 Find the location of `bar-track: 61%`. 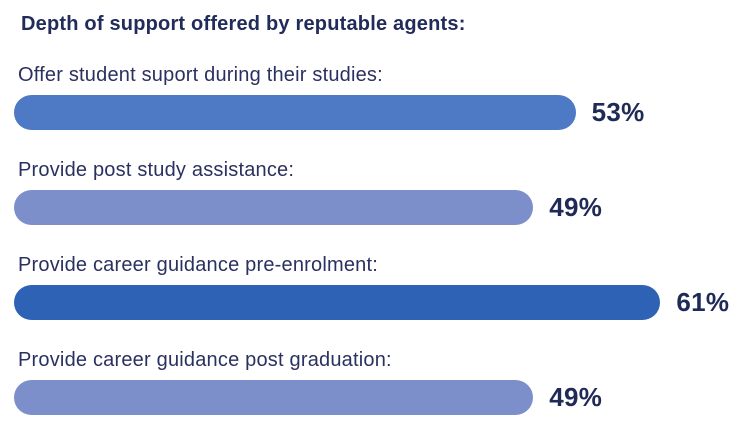

bar-track: 61% is located at coordinates (371, 302).